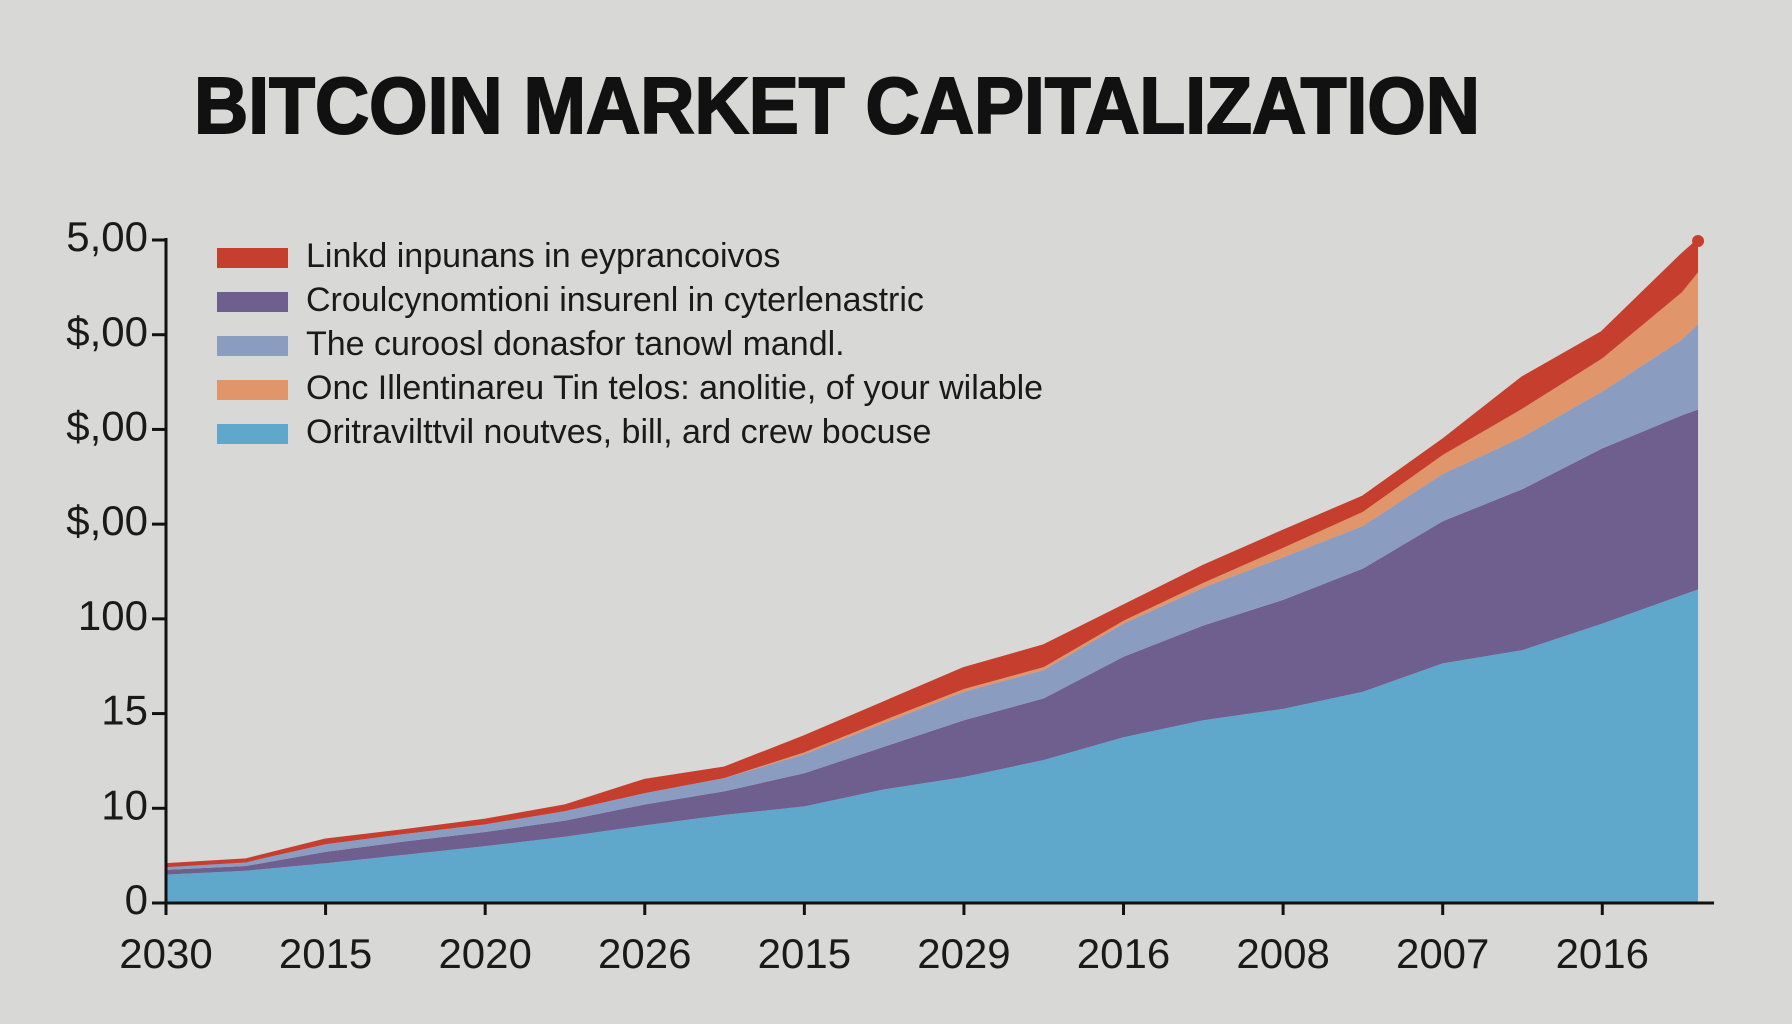  I want to click on y-tick-label: 0, so click(136, 899).